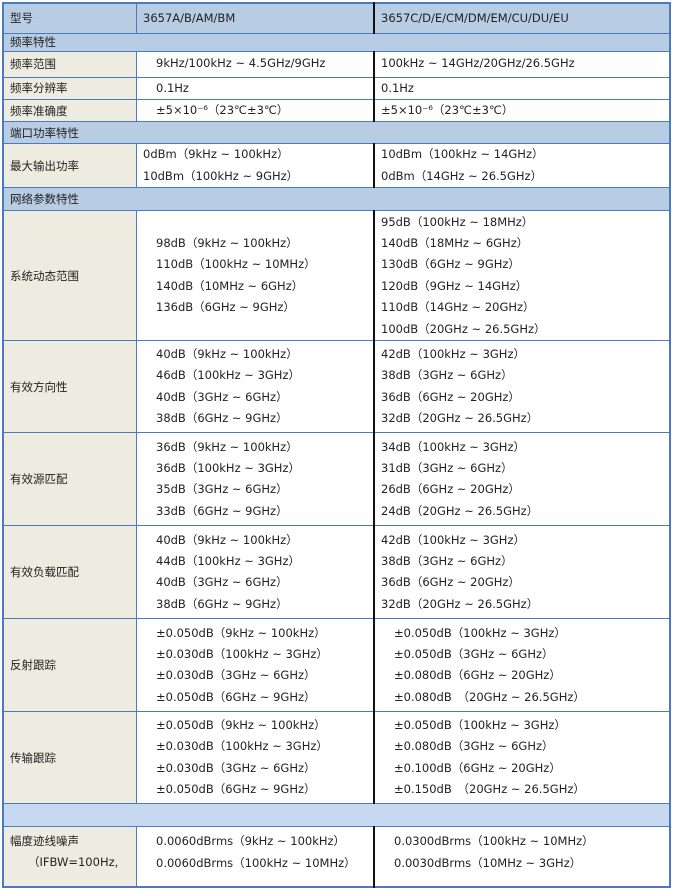 The height and width of the screenshot is (888, 673). I want to click on spec-value-line: 98dB（9kHz ~ 100kHz）, so click(227, 243).